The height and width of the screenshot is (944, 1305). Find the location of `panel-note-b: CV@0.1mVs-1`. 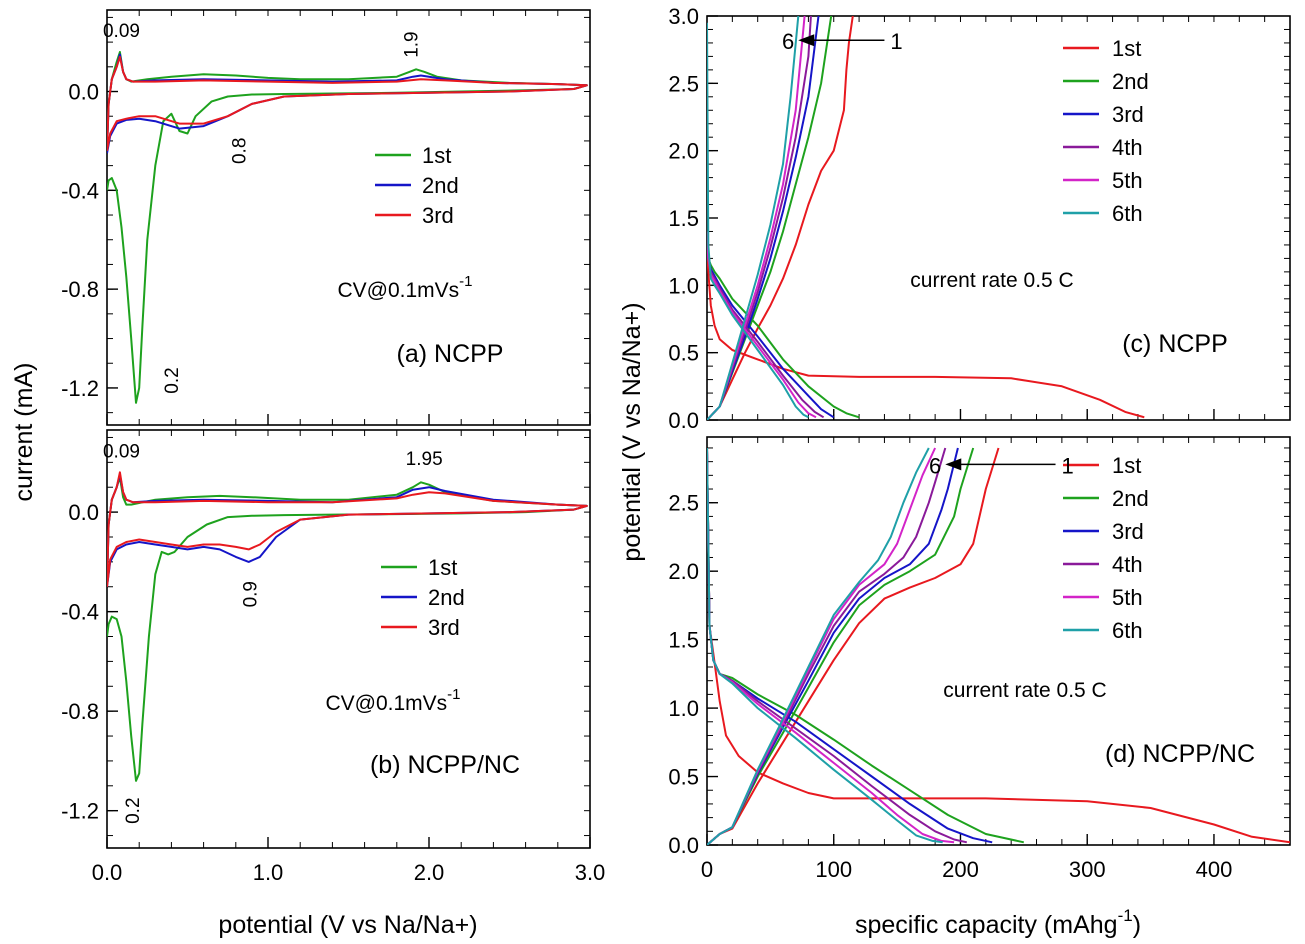

panel-note-b: CV@0.1mVs-1 is located at coordinates (392, 700).